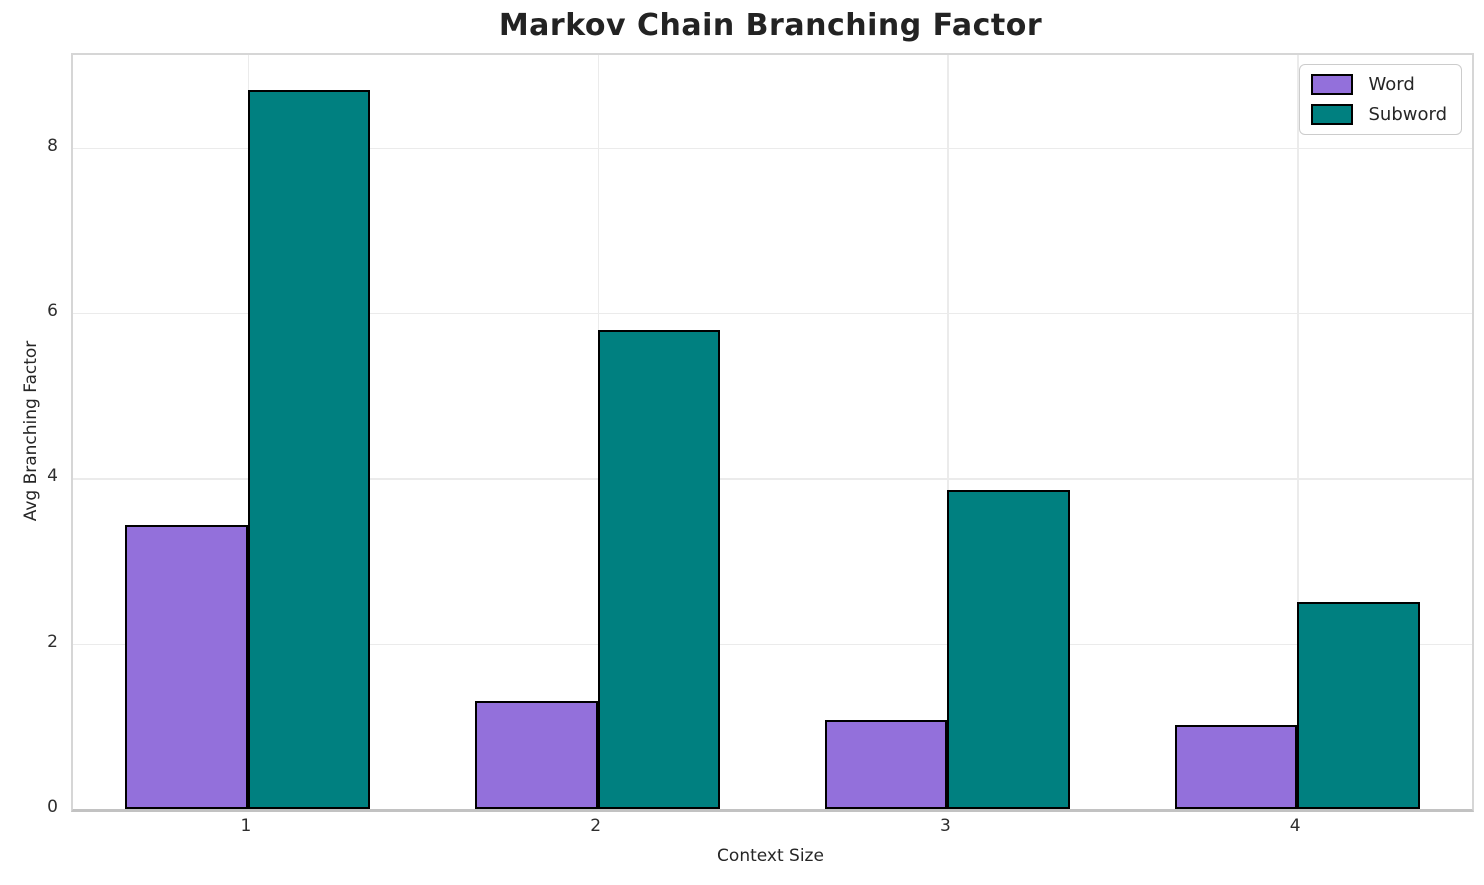 This screenshot has width=1484, height=885. I want to click on legend-label: Subword, so click(1407, 114).